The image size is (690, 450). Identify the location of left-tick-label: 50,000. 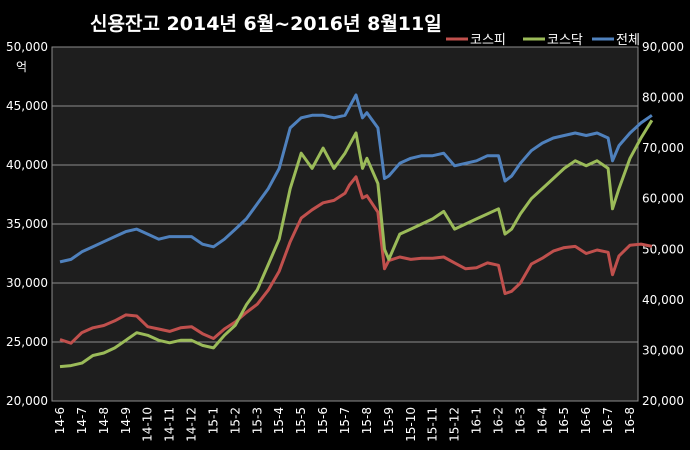
(27, 47).